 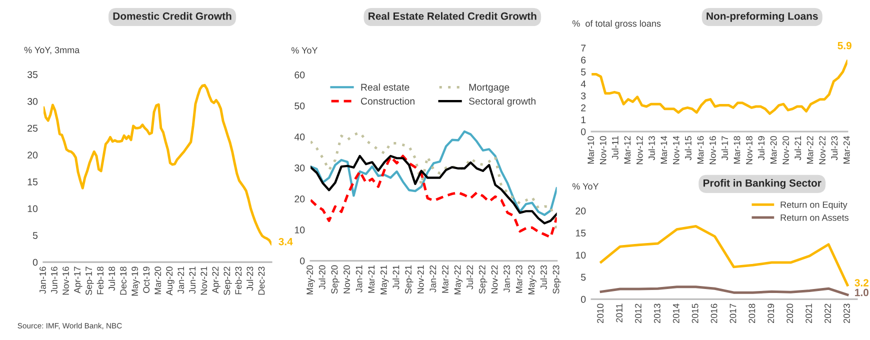 What do you see at coordinates (737, 150) in the screenshot?
I see `x-tick-label: Mar-18` at bounding box center [737, 150].